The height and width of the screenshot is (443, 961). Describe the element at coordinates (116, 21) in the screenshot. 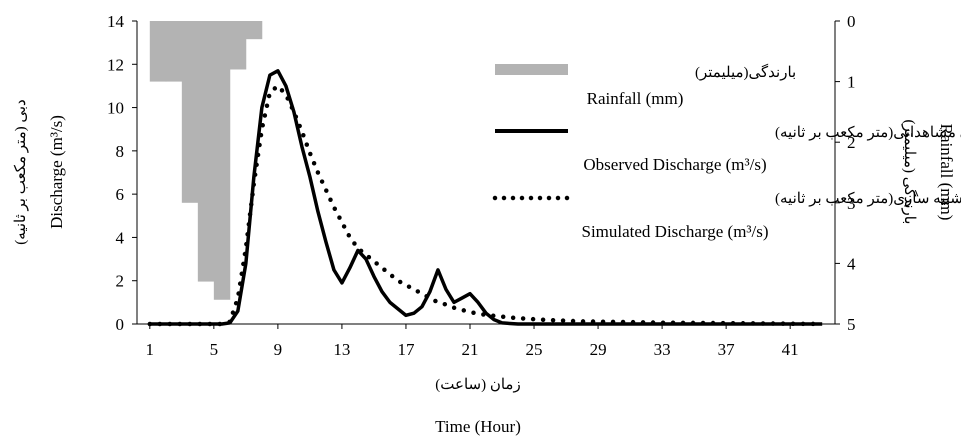

I see `left-tick-label: 14` at that location.